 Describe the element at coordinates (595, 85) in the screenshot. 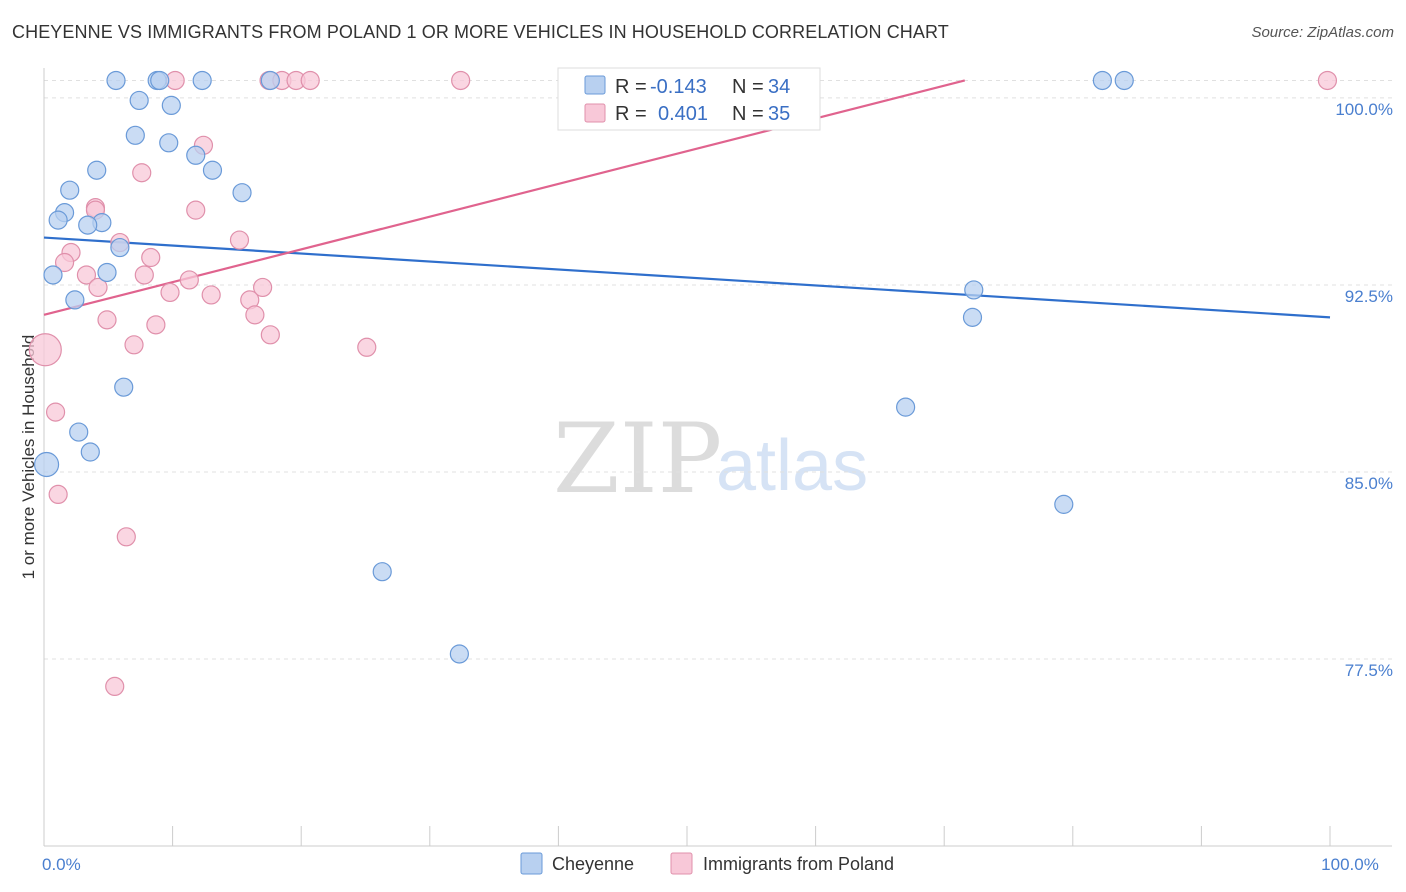

I see `legend-swatch-cheyenne` at that location.